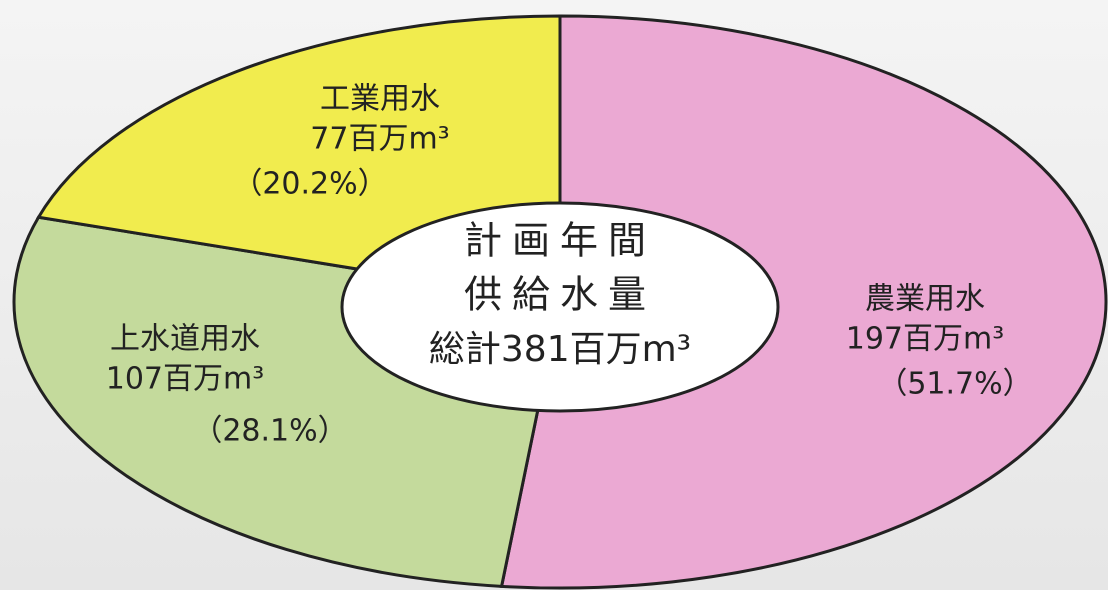  What do you see at coordinates (954, 384) in the screenshot?
I see `percent-label: （51.7%）` at bounding box center [954, 384].